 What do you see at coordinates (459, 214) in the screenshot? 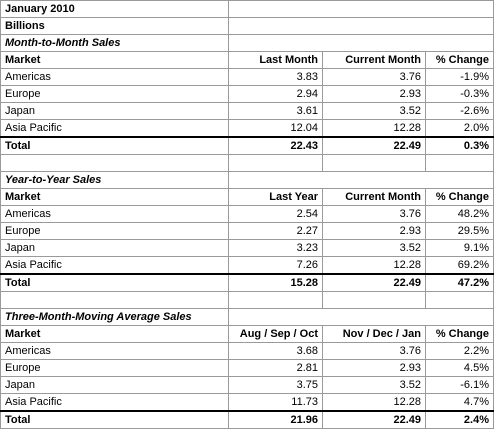
I see `value-cell: 48.2%` at bounding box center [459, 214].